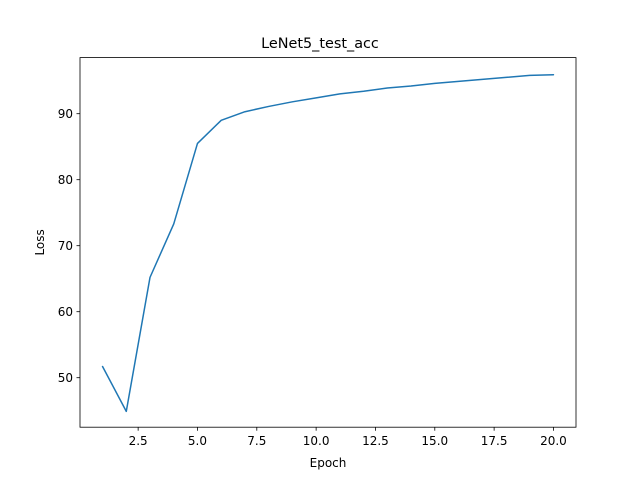  What do you see at coordinates (197, 441) in the screenshot?
I see `x-tick-label: 5.0` at bounding box center [197, 441].